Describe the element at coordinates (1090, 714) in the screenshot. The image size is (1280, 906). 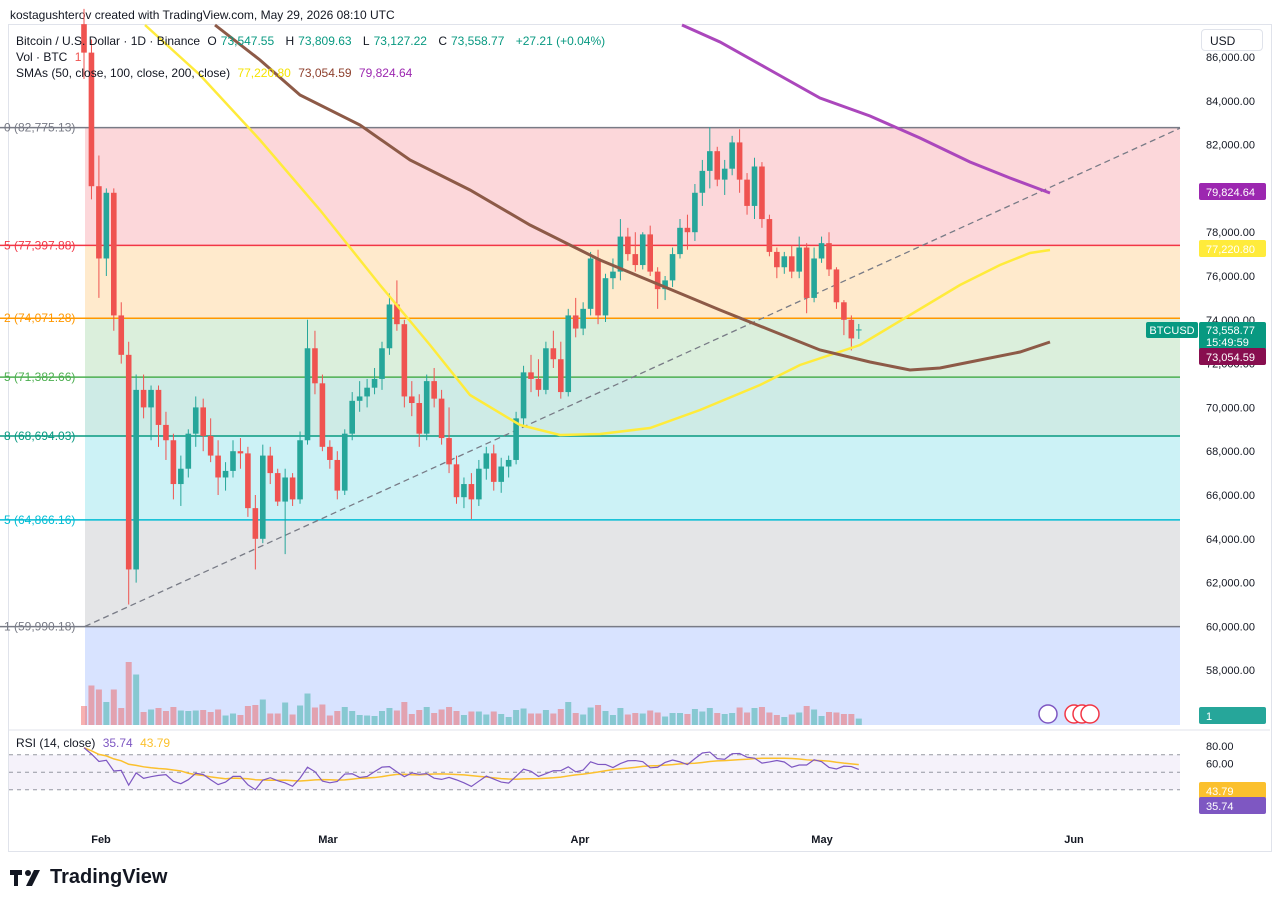
I see `us-flag-event-icon` at that location.